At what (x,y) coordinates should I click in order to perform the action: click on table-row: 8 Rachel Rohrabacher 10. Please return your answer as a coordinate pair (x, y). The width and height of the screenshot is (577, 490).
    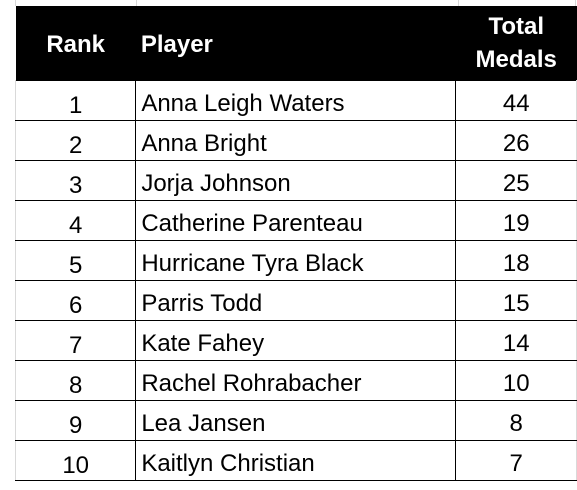
    Looking at the image, I should click on (295, 380).